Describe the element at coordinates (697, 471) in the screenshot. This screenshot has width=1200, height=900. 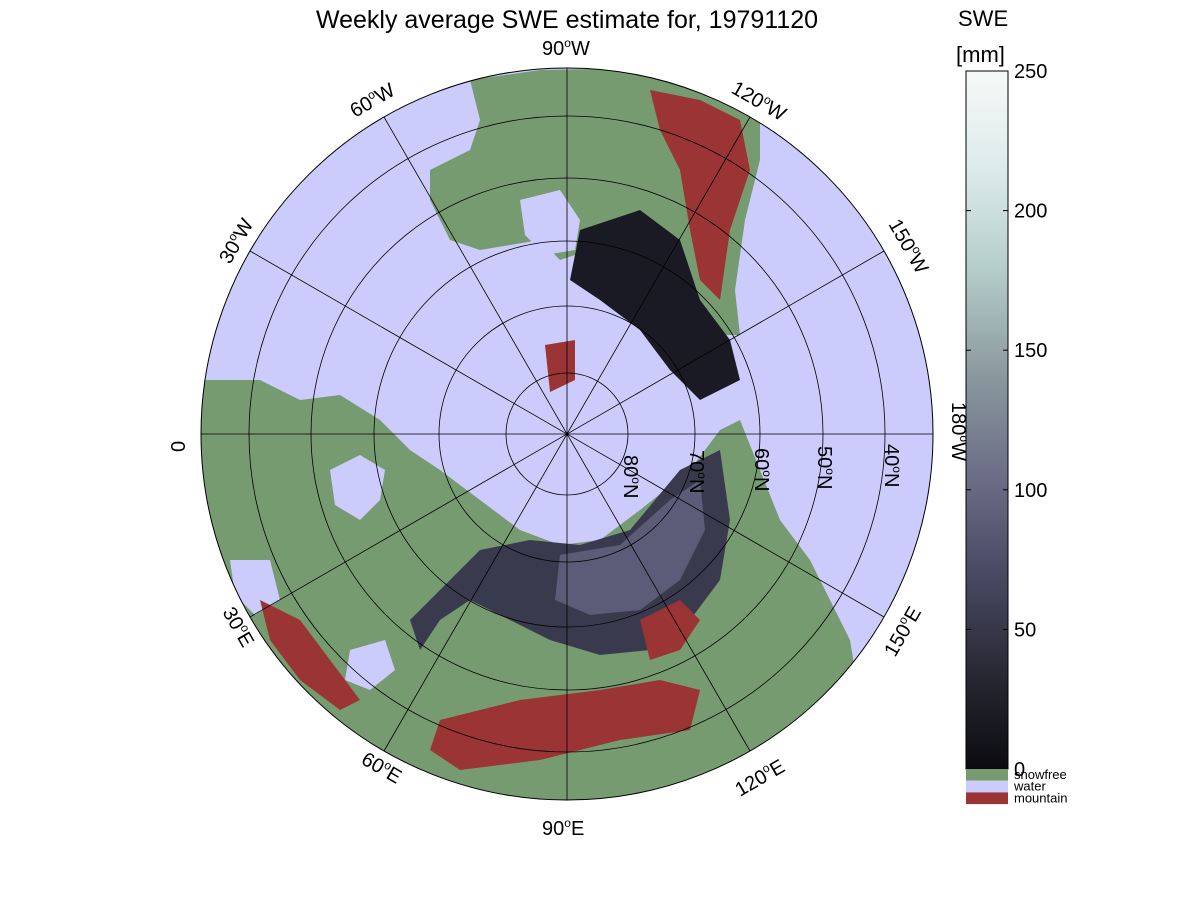
I see `label-70n: 70oN` at that location.